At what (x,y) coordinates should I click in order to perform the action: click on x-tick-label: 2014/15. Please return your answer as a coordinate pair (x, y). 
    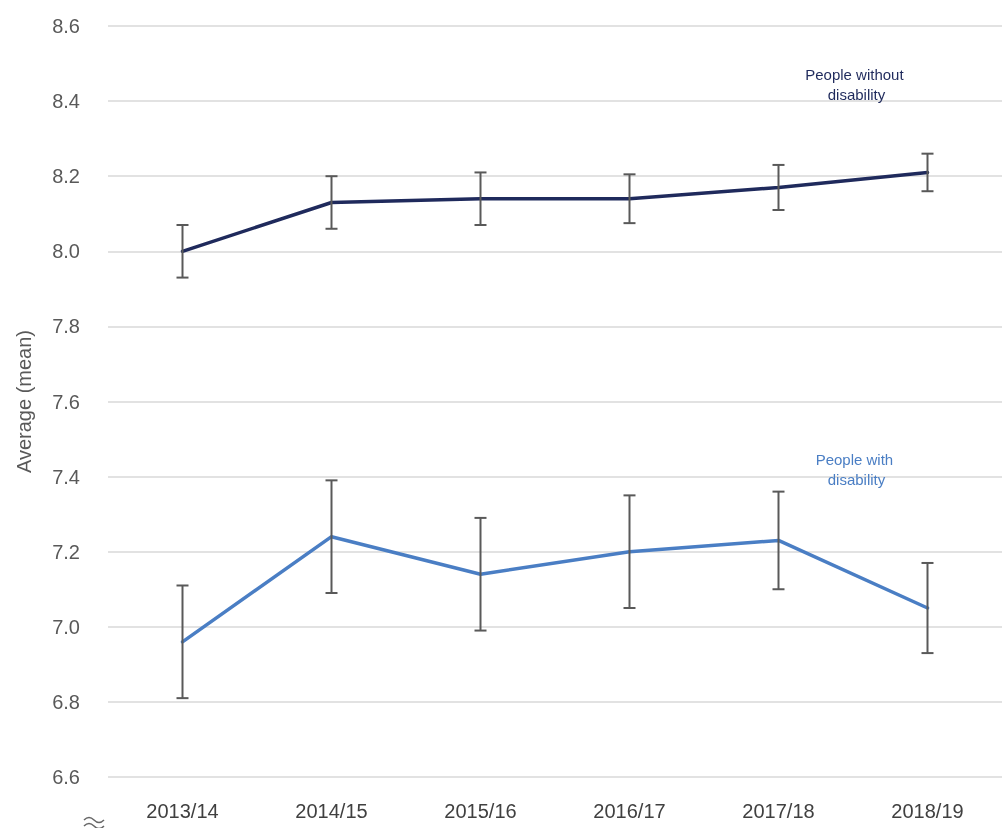
    Looking at the image, I should click on (331, 811).